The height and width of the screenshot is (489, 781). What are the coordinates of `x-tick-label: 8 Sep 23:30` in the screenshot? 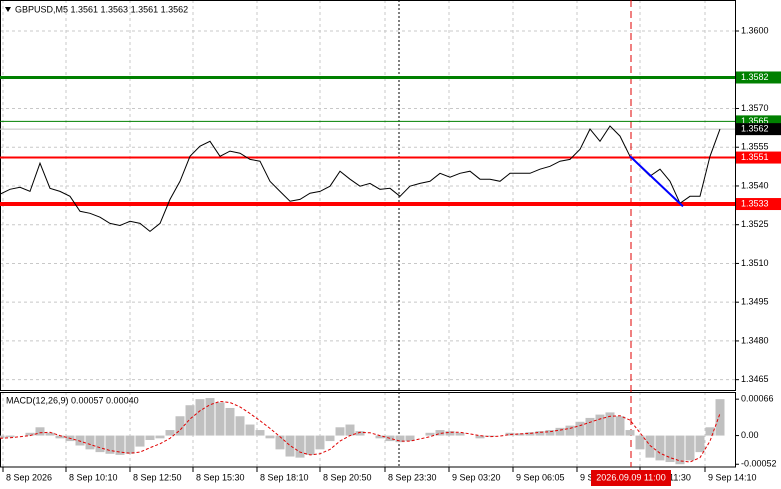 It's located at (412, 477).